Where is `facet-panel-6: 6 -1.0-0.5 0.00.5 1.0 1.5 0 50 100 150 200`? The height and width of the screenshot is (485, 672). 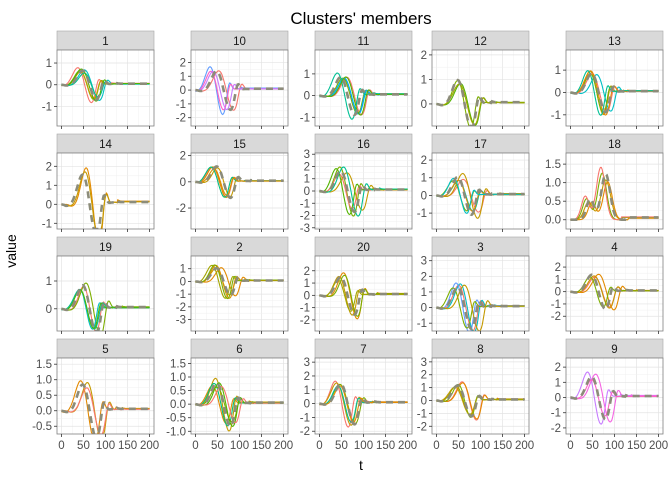
facet-panel-6: 6 -1.0-0.5 0.00.5 1.0 1.5 0 50 100 150 200 is located at coordinates (229, 395).